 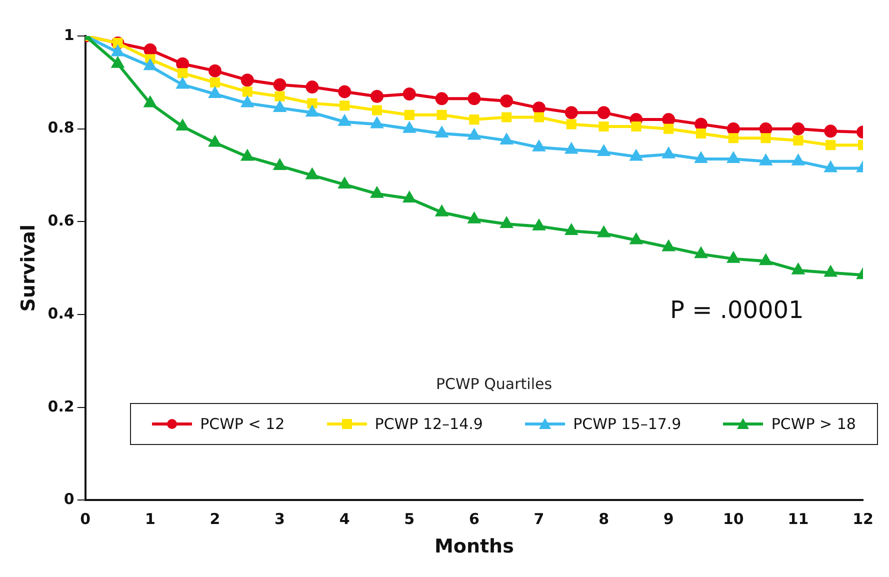 What do you see at coordinates (61, 313) in the screenshot?
I see `y-tick-label: 0.4` at bounding box center [61, 313].